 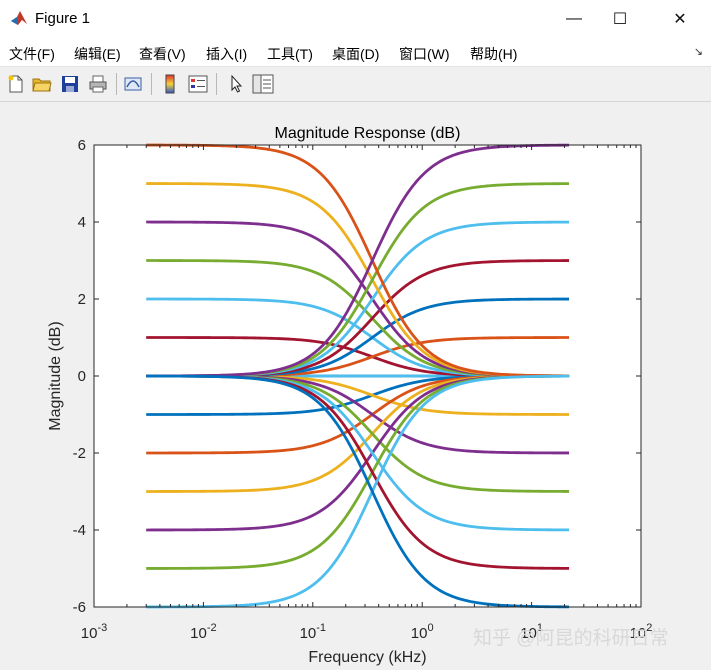 I want to click on y-tick-label: -4, so click(x=79, y=530).